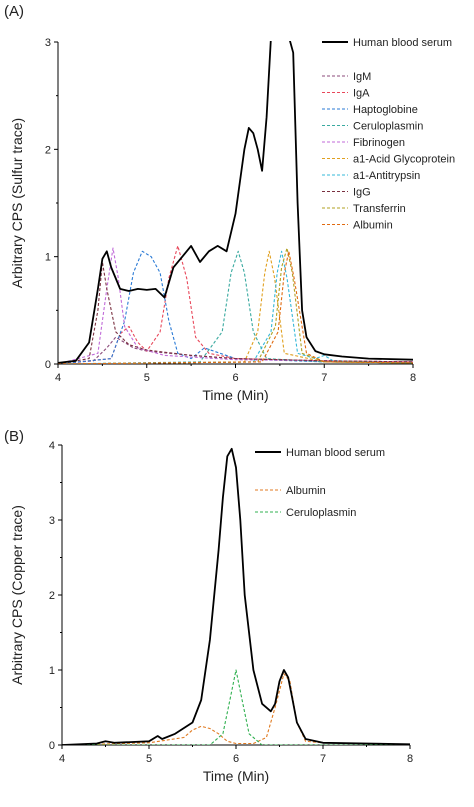 Image resolution: width=474 pixels, height=807 pixels. What do you see at coordinates (379, 143) in the screenshot?
I see `legend-entry: Fibrinogen` at bounding box center [379, 143].